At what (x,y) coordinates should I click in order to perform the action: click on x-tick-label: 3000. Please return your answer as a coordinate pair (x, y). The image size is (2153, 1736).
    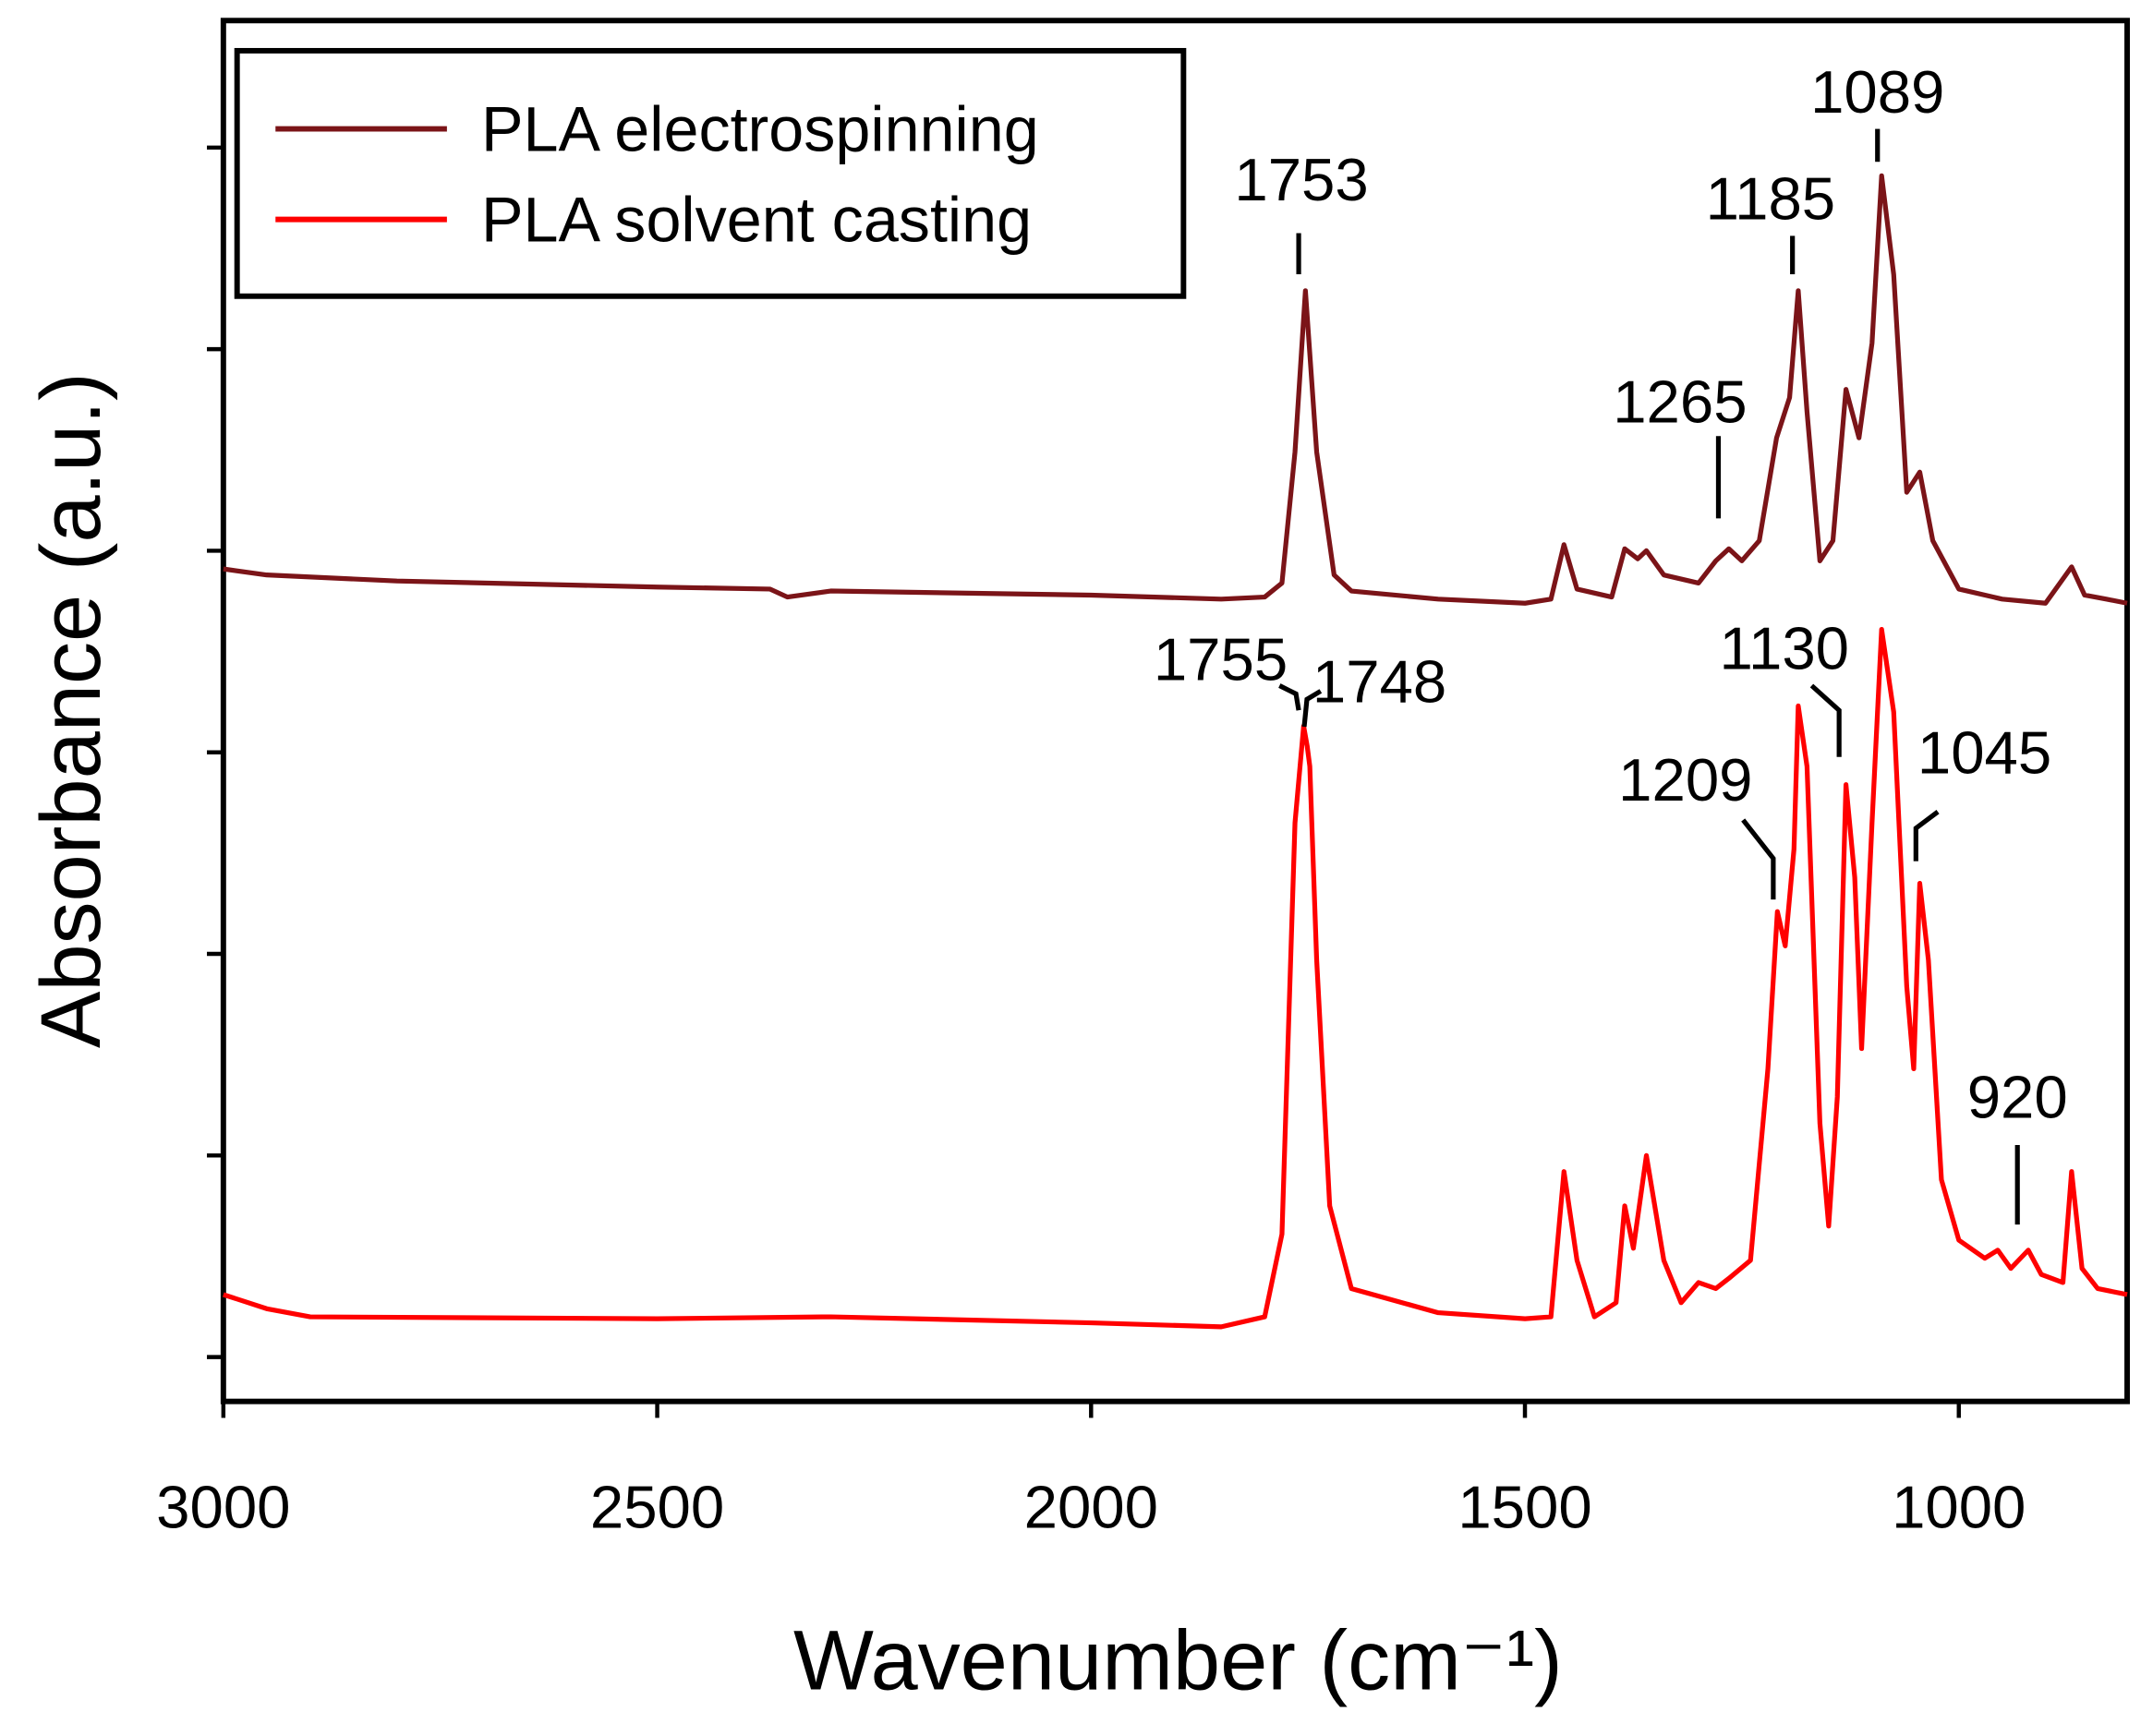
    Looking at the image, I should click on (223, 1507).